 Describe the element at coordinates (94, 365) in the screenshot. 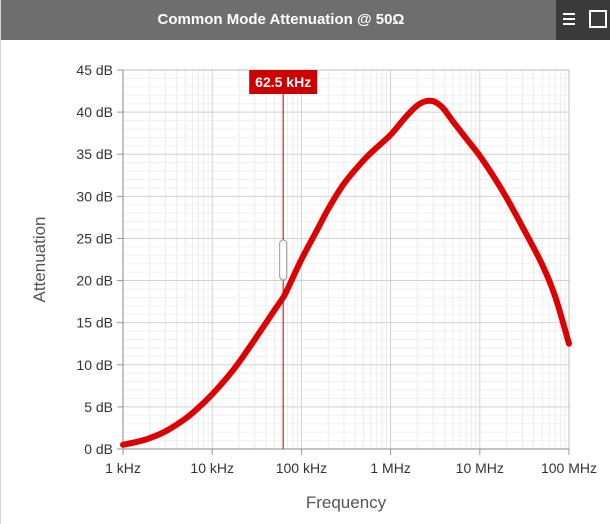

I see `y-tick-label: 10 dB` at that location.